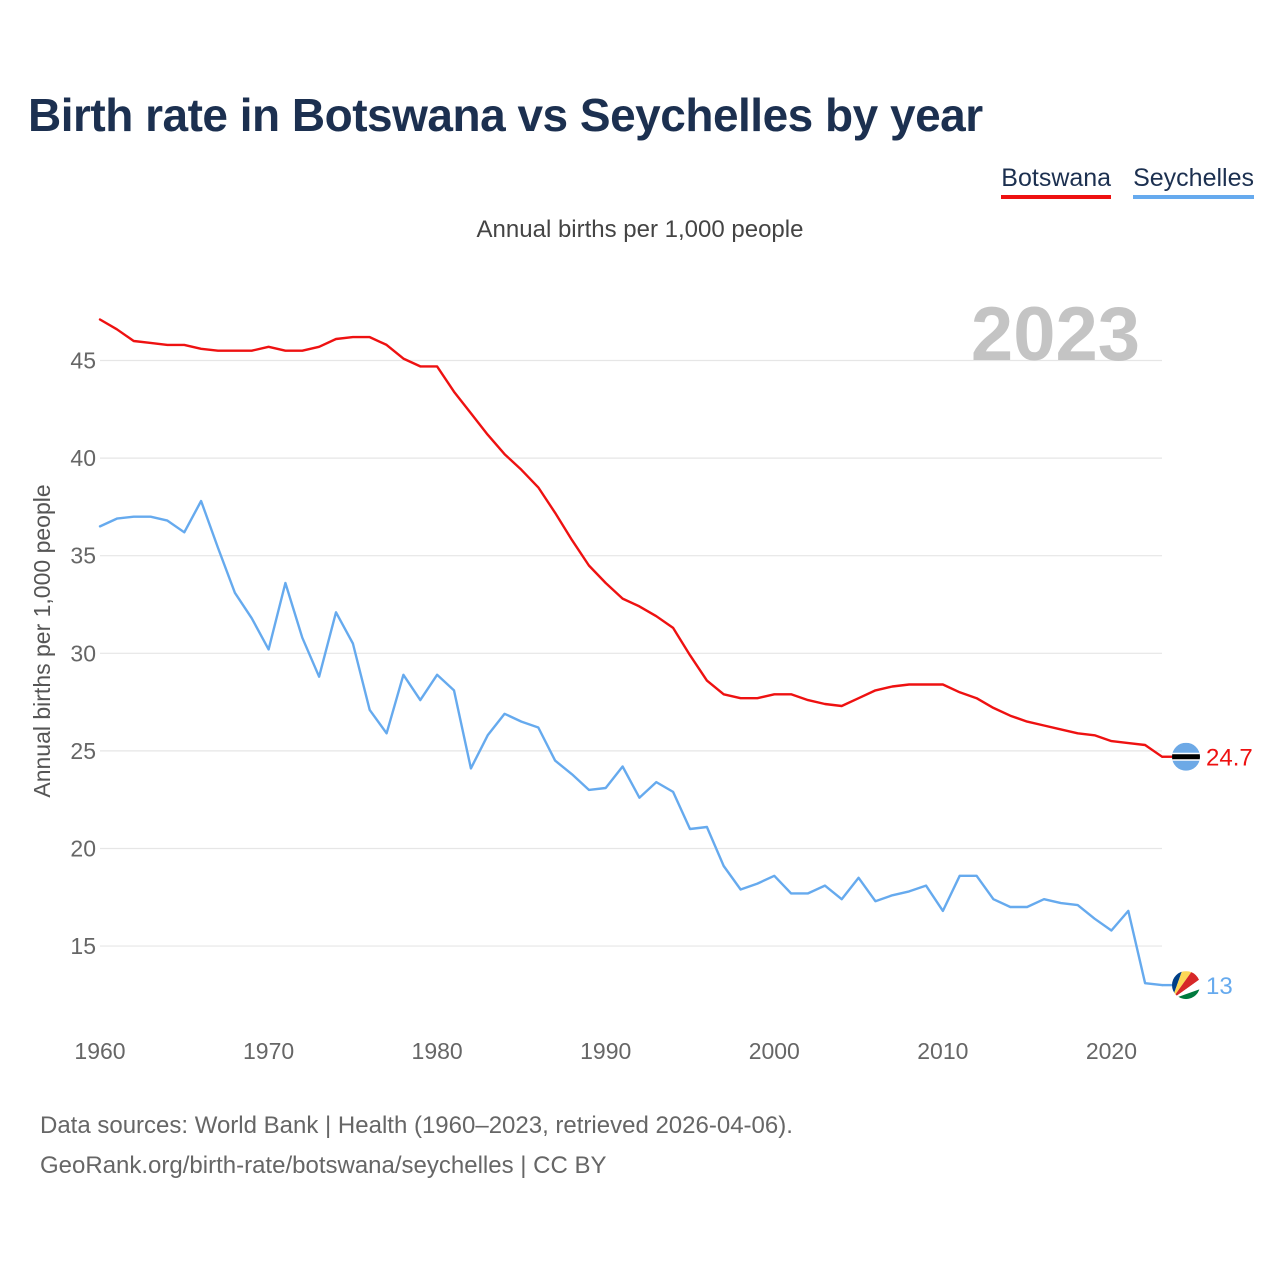 Image resolution: width=1280 pixels, height=1280 pixels. Describe the element at coordinates (1111, 1051) in the screenshot. I see `x-tick-label-2020: 2020` at that location.